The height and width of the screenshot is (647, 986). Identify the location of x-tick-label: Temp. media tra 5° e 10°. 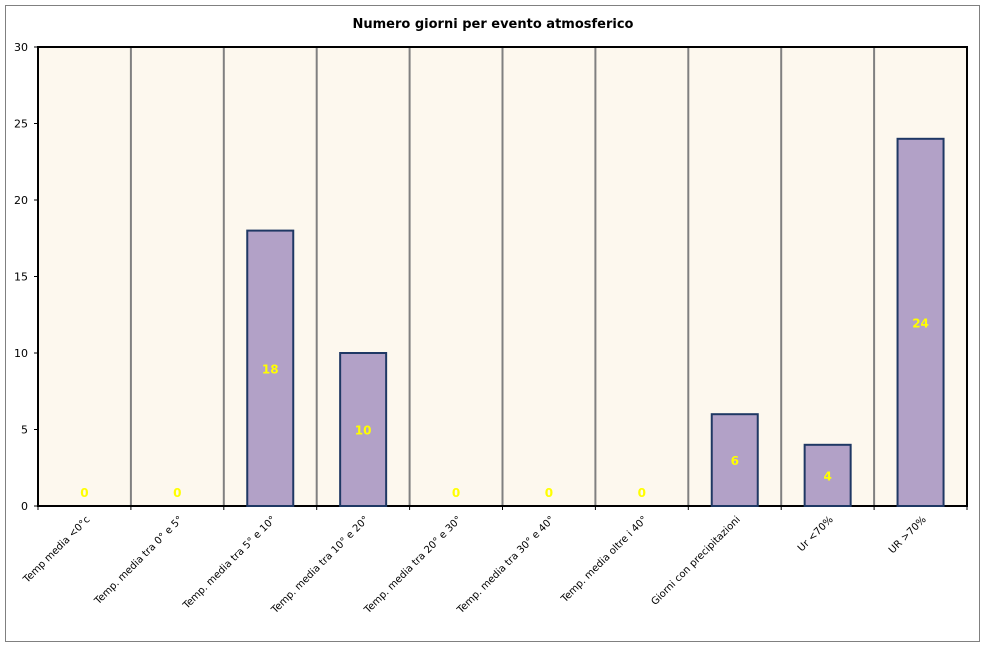
(230, 563).